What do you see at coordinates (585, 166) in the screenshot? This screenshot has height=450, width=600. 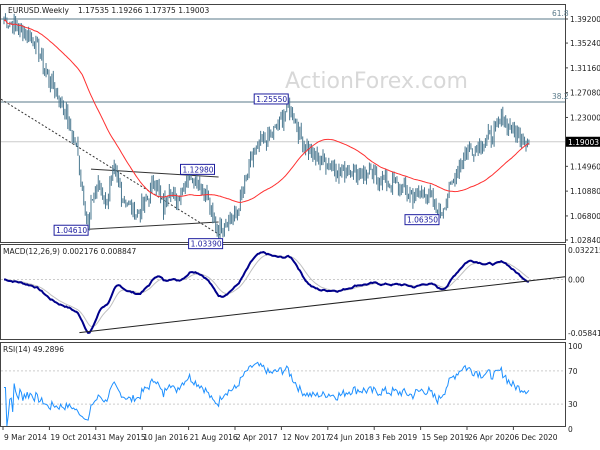 I see `price-tick-label: 1.14960` at bounding box center [585, 166].